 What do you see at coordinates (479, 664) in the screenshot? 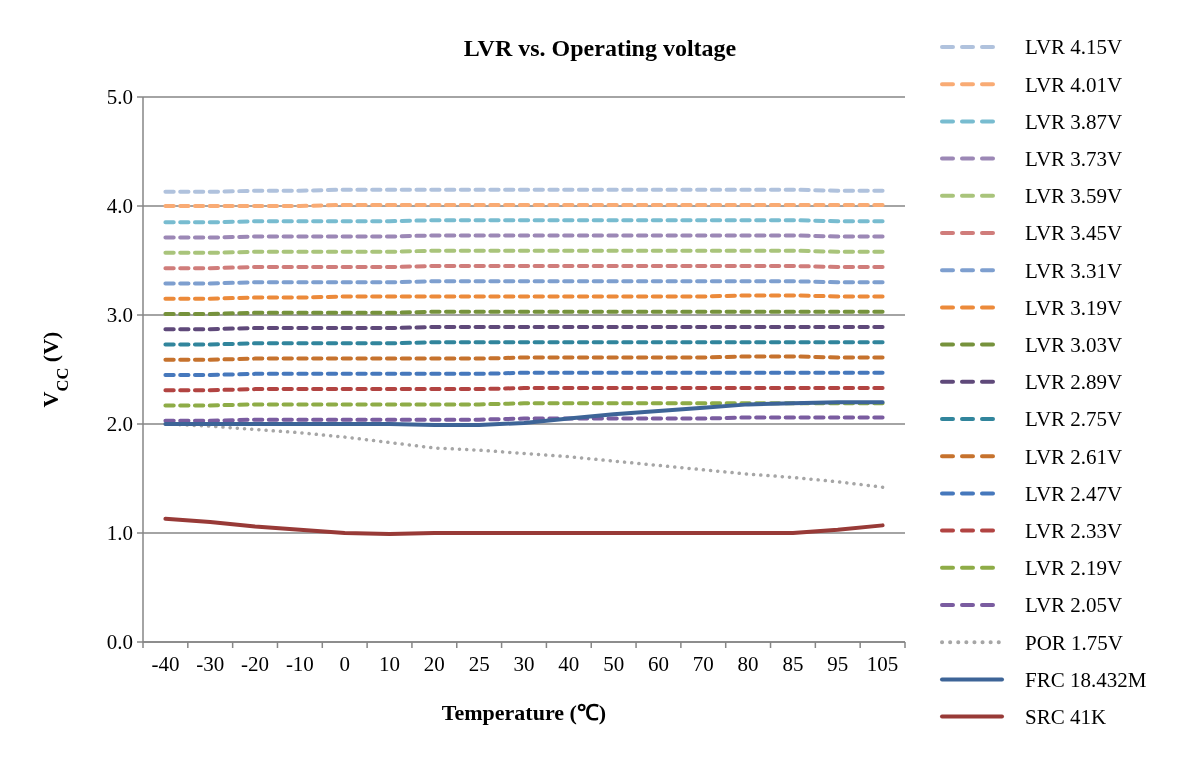
I see `x-tick-label: 25` at bounding box center [479, 664].